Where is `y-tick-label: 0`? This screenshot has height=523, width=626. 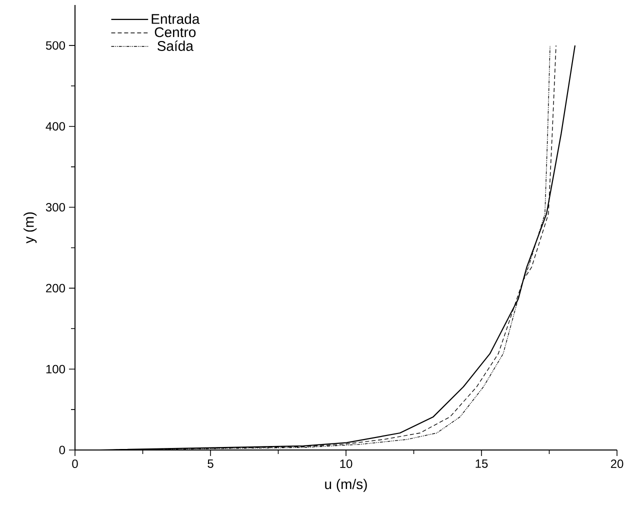
y-tick-label: 0 is located at coordinates (62, 450).